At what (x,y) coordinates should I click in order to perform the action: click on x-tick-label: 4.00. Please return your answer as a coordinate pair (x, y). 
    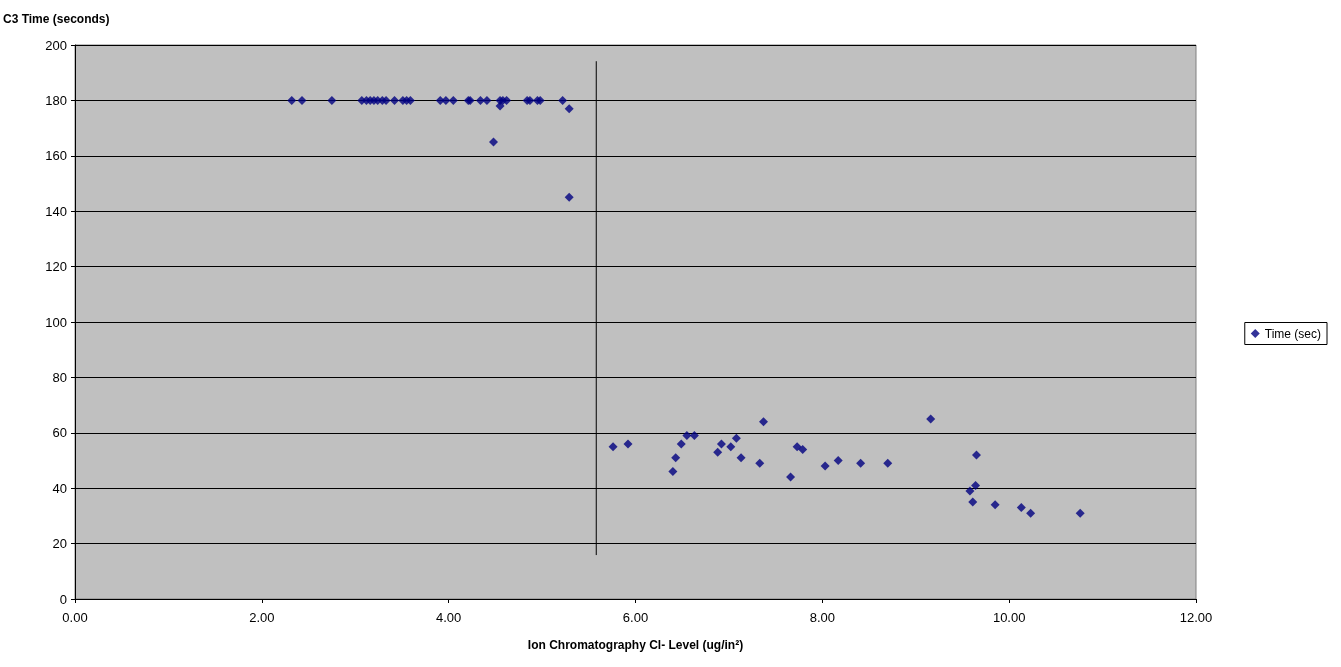
    Looking at the image, I should click on (449, 617).